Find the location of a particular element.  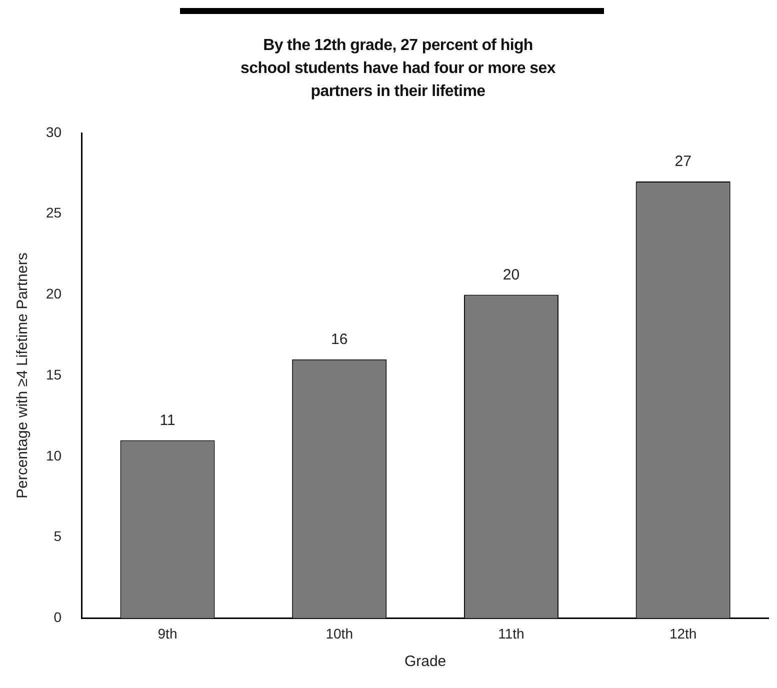

x-tick-label: 9th is located at coordinates (168, 633).